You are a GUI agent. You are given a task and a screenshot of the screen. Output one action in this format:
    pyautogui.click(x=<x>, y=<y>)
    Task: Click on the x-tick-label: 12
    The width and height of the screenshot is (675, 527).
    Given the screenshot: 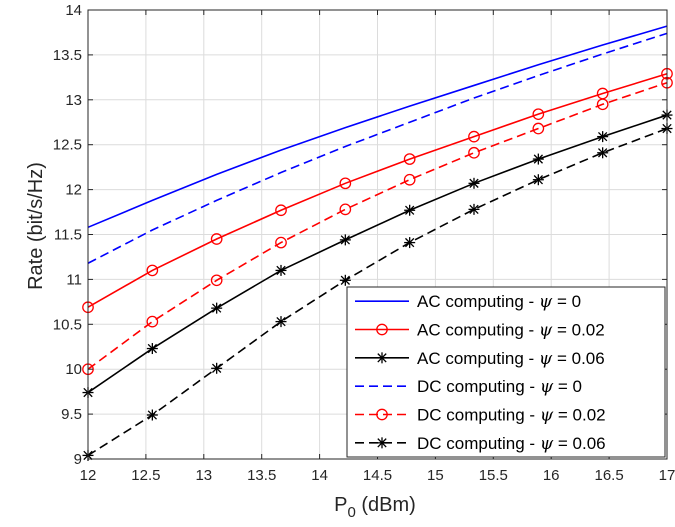 What is the action you would take?
    pyautogui.click(x=88, y=475)
    